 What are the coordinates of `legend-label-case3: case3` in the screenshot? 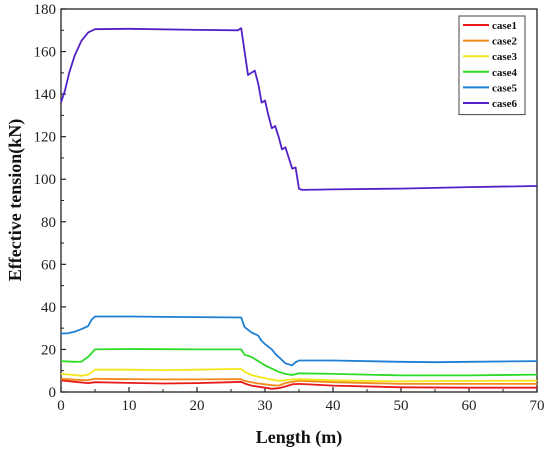 It's located at (505, 57).